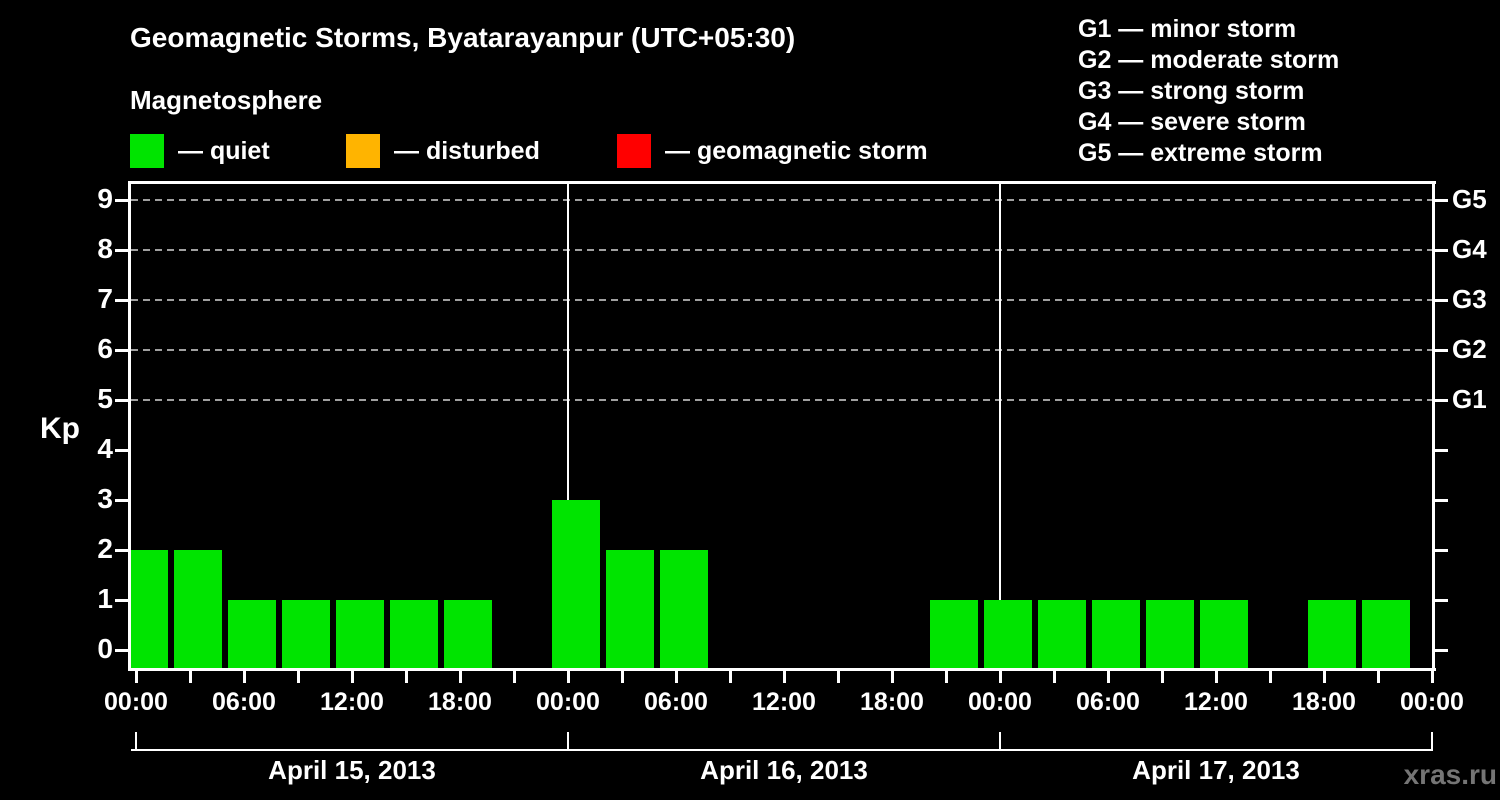 Image resolution: width=1500 pixels, height=800 pixels. Describe the element at coordinates (60, 428) in the screenshot. I see `y-axis-title: Kp` at that location.